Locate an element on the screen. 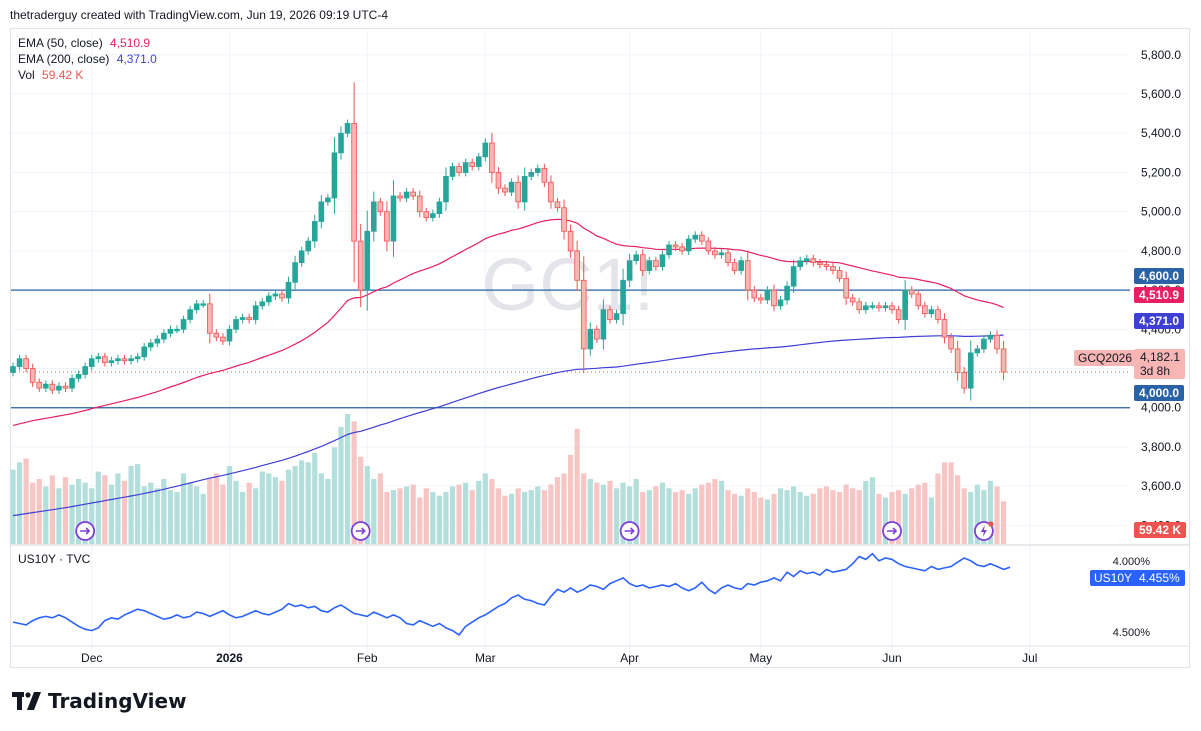  legend-vol: Vol 59.42 K is located at coordinates (87, 75).